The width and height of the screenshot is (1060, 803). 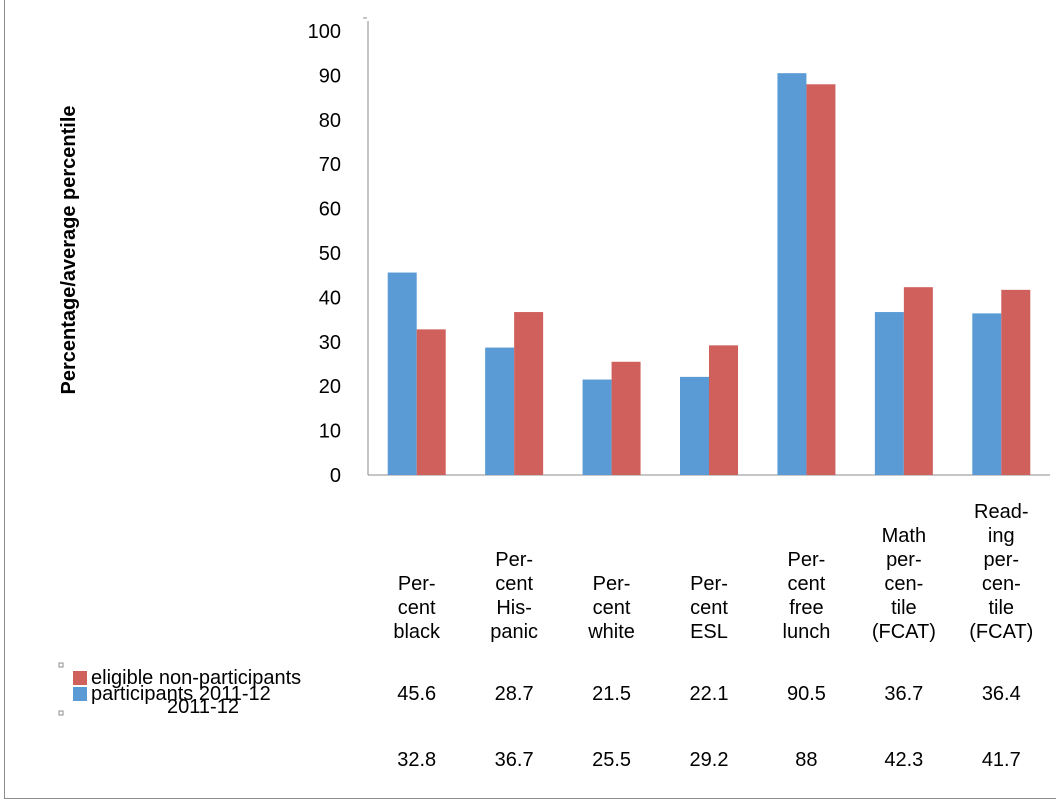 What do you see at coordinates (330, 254) in the screenshot?
I see `y-tick-label: 50` at bounding box center [330, 254].